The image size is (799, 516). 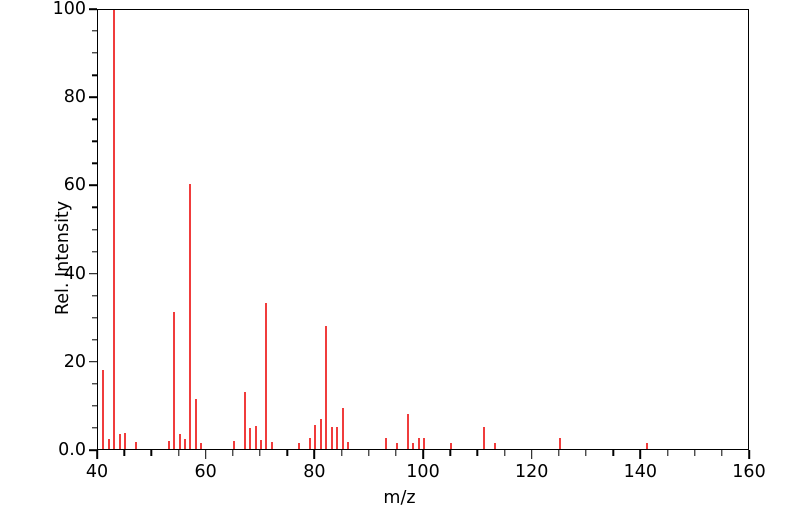 What do you see at coordinates (74, 273) in the screenshot?
I see `y-tick-label: 40` at bounding box center [74, 273].